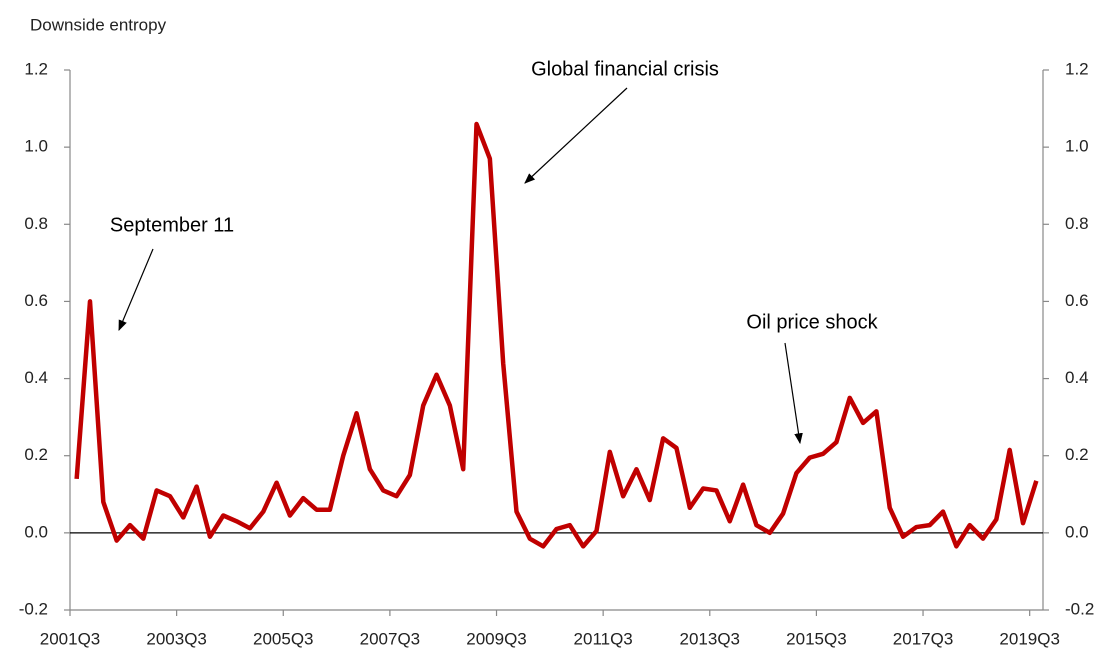 The width and height of the screenshot is (1105, 652). I want to click on y-tick-label: 0.0, so click(36, 531).